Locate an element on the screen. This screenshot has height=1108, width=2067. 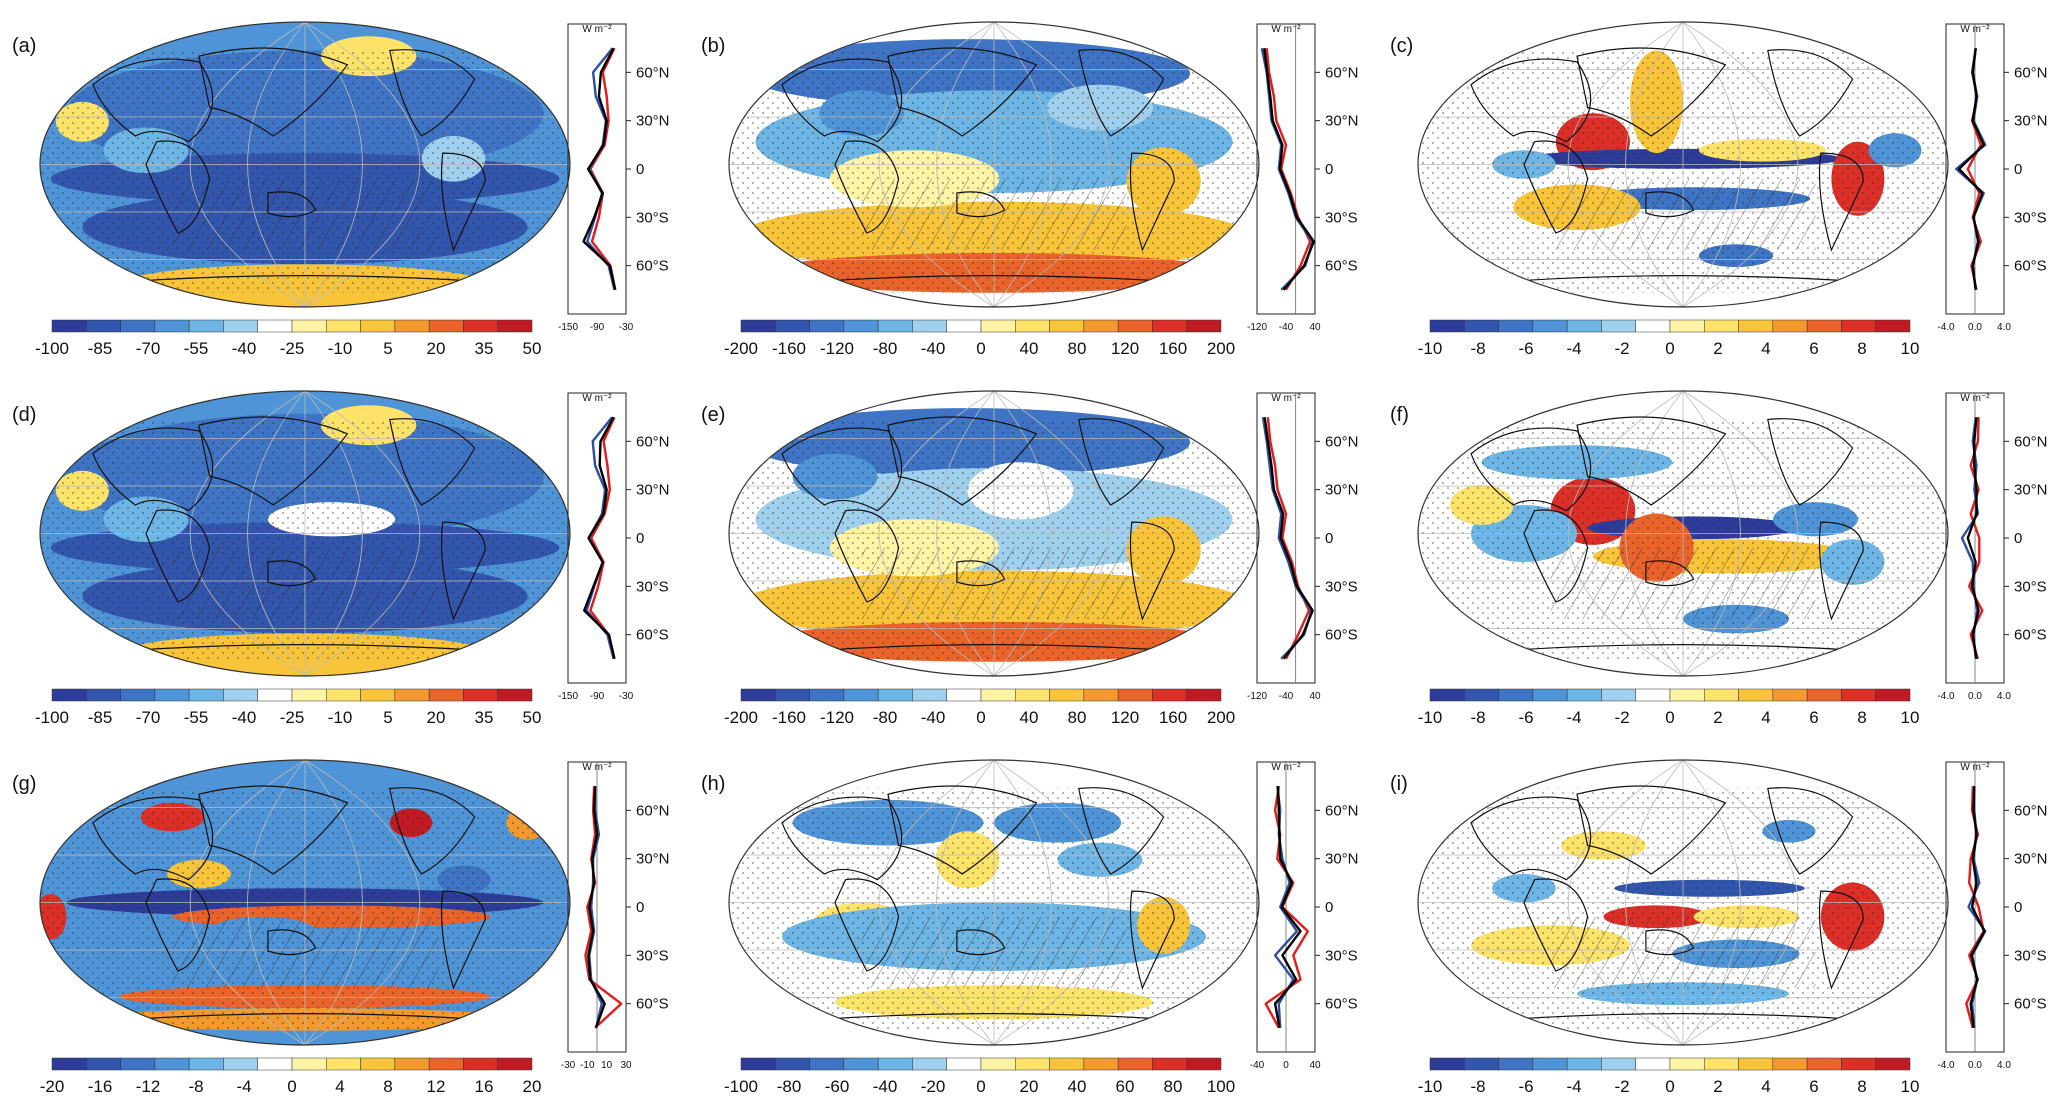
panel-label: (b) is located at coordinates (713, 46).